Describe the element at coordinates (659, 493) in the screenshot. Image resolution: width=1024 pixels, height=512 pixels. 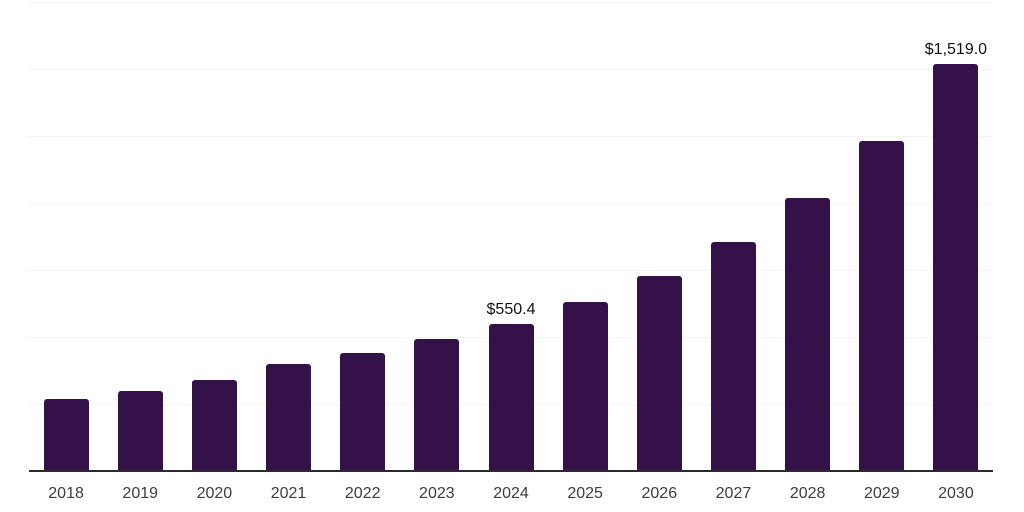
I see `x-tick-label-2026: 2026` at that location.